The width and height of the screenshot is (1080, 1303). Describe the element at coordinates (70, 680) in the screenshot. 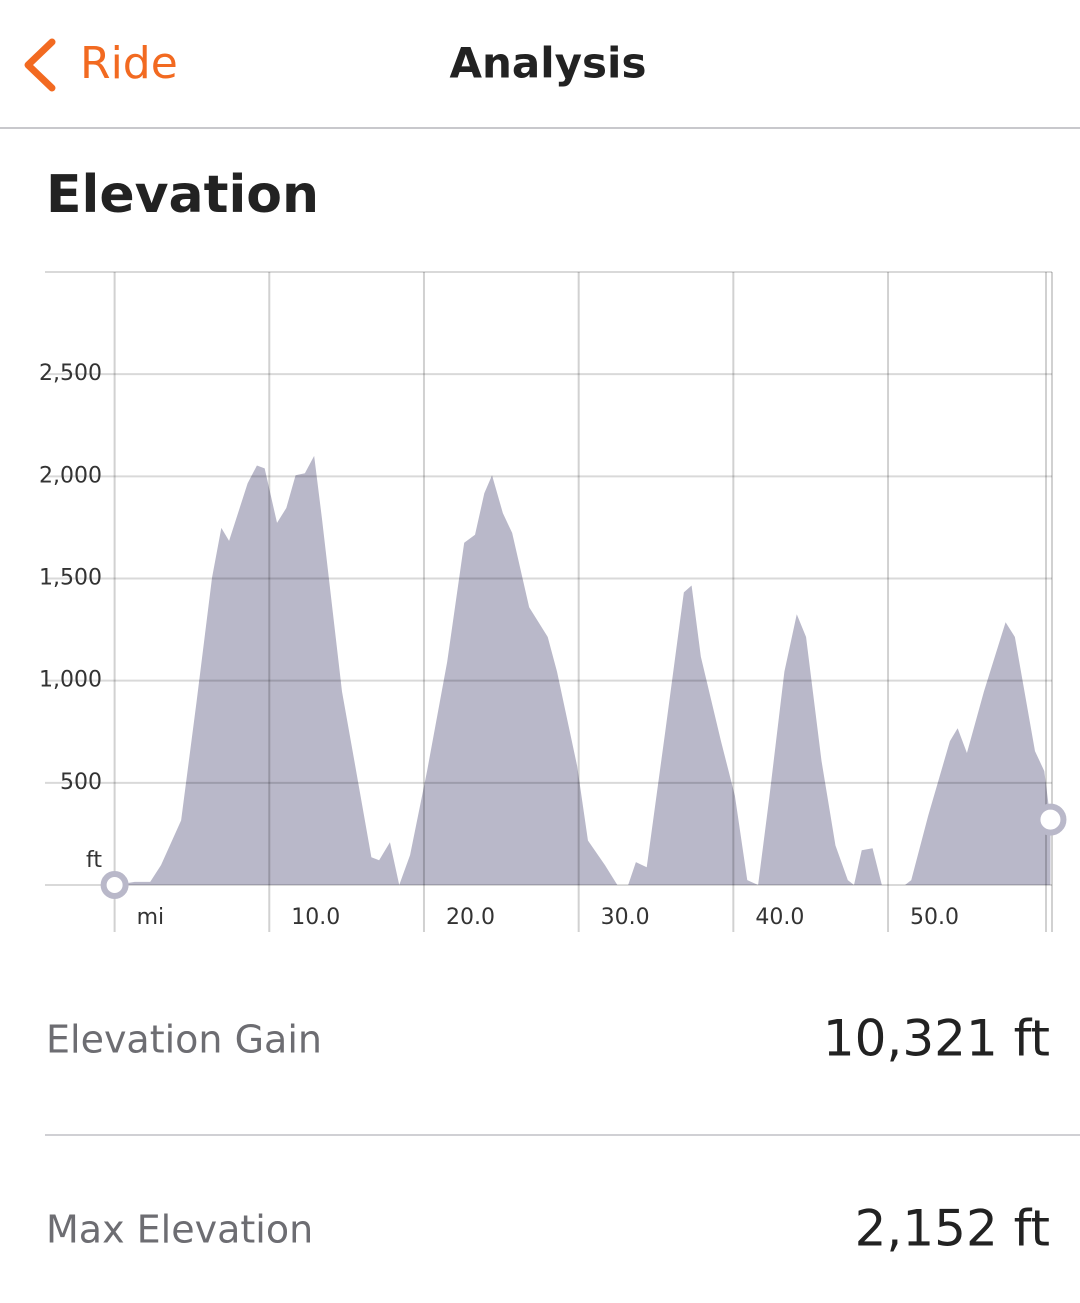

I see `y-tick-label: 1,000` at that location.